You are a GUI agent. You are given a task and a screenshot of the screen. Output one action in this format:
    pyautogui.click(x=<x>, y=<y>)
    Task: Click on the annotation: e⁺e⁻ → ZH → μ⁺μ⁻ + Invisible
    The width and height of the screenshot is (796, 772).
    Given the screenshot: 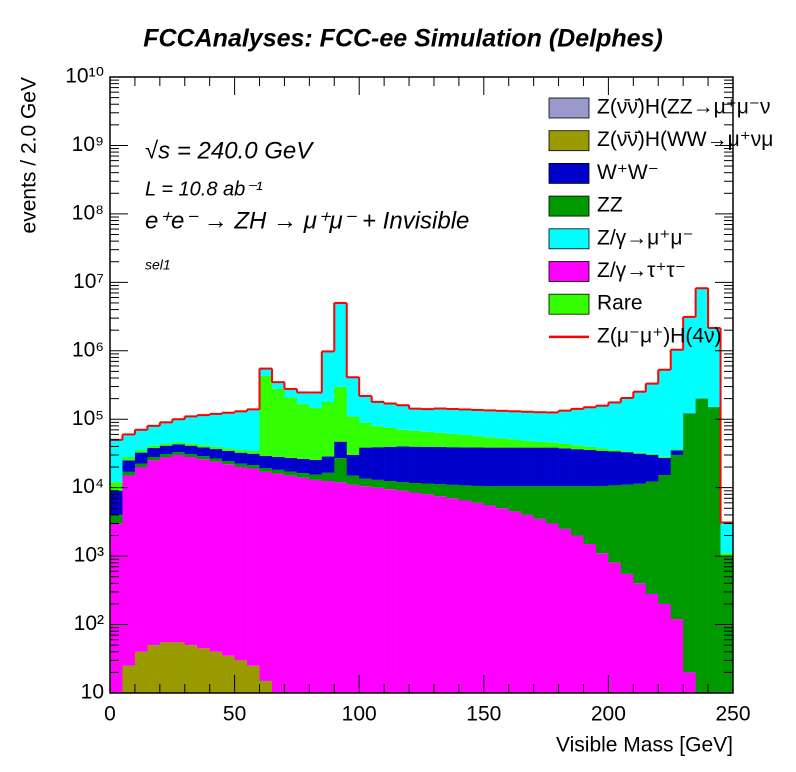 What is the action you would take?
    pyautogui.click(x=307, y=220)
    